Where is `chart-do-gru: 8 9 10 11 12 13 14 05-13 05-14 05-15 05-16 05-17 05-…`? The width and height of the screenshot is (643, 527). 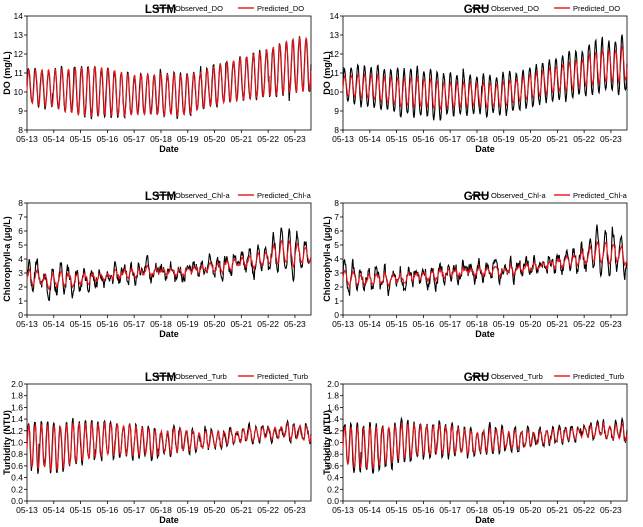
chart-do-gru: 8 9 10 11 12 13 14 05-13 05-14 05-15 05-16 05-17 05-… is located at coordinates (475, 79).